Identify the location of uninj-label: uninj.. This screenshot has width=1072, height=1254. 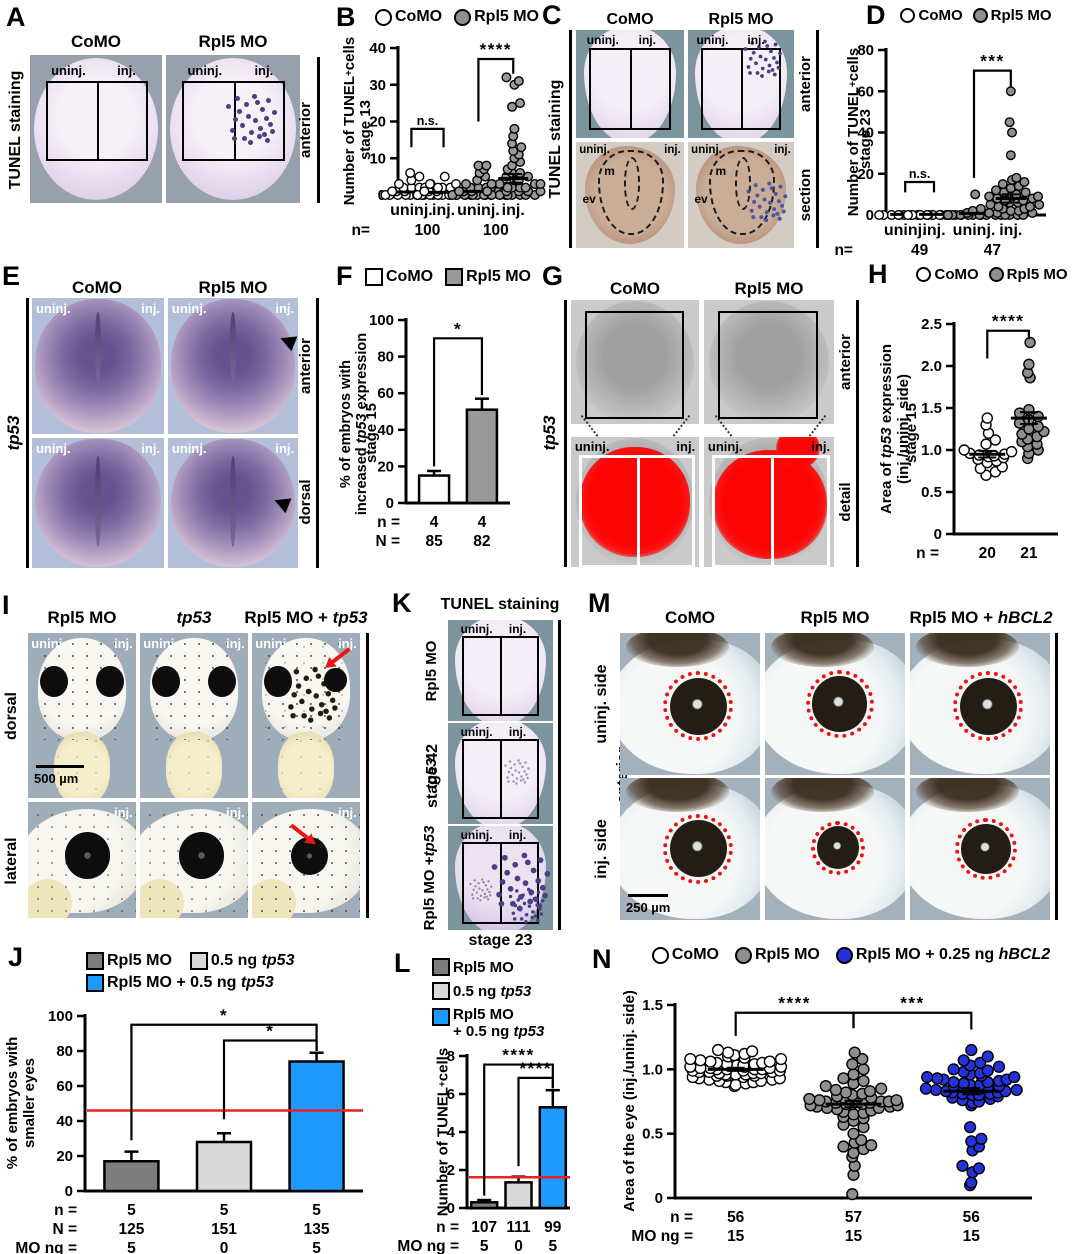
(272, 643).